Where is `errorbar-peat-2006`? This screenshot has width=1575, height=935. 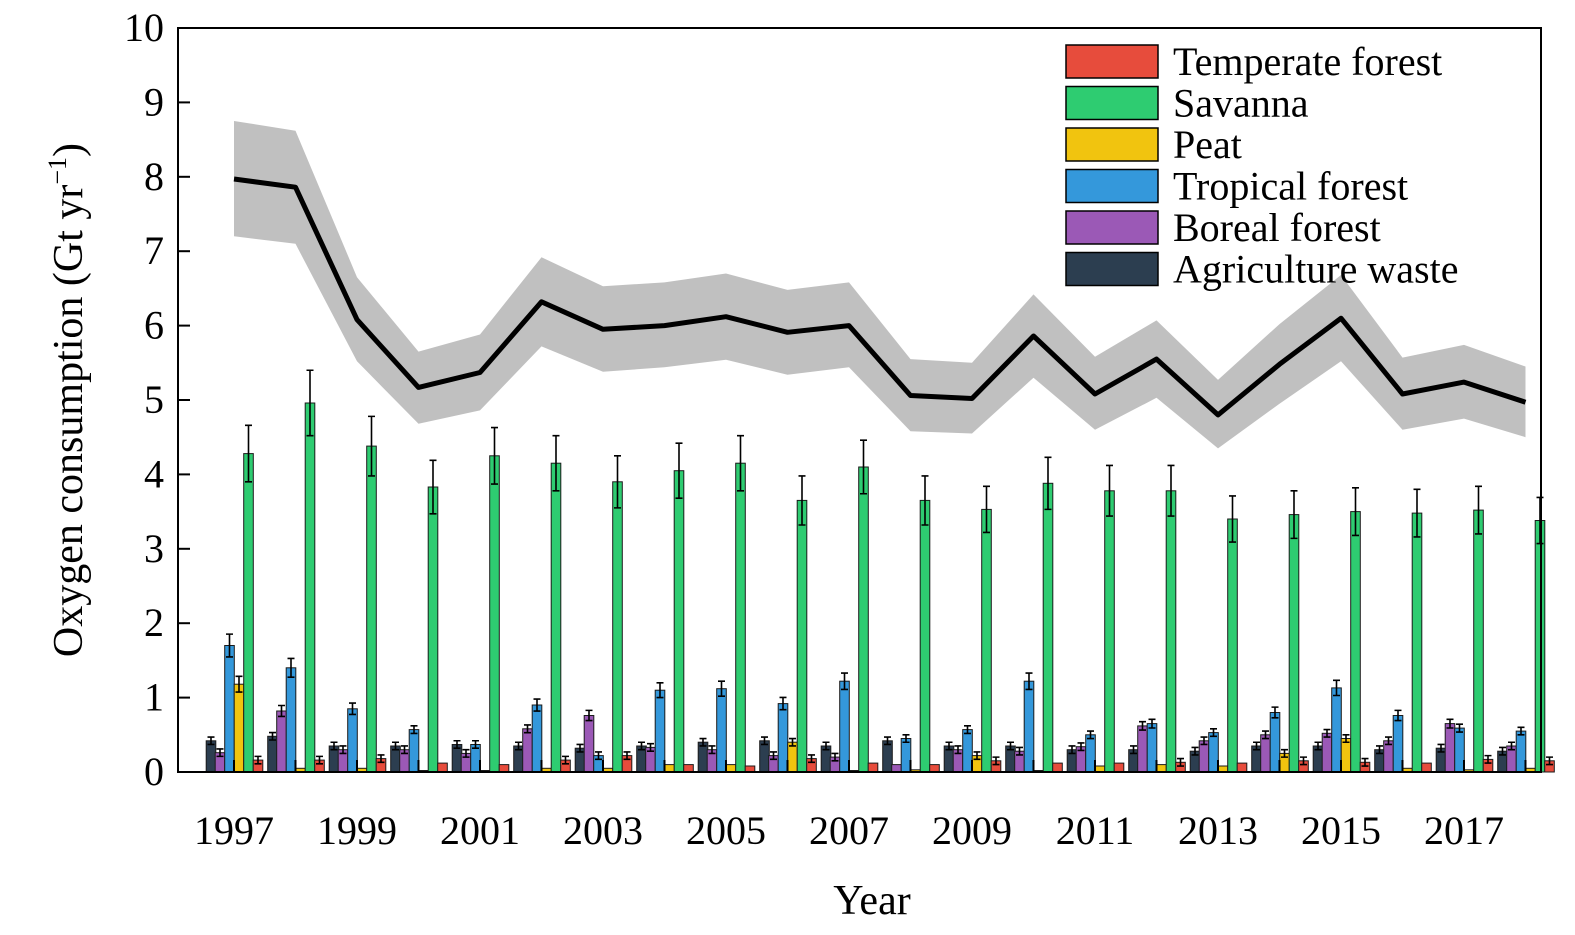
errorbar-peat-2006 is located at coordinates (792, 742).